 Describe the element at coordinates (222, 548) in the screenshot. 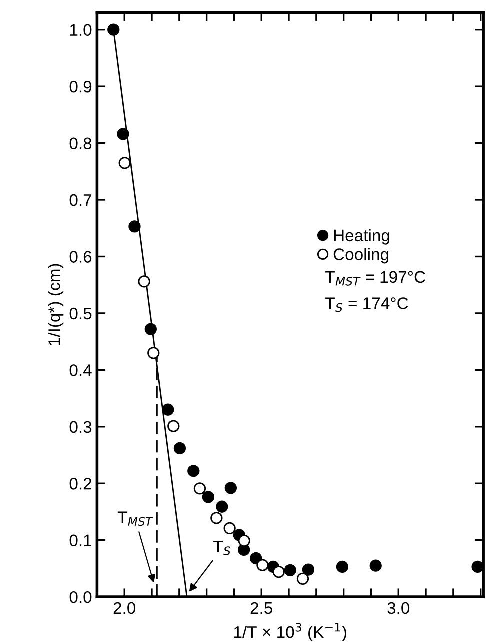

I see `annotation: T$_{S}$` at that location.